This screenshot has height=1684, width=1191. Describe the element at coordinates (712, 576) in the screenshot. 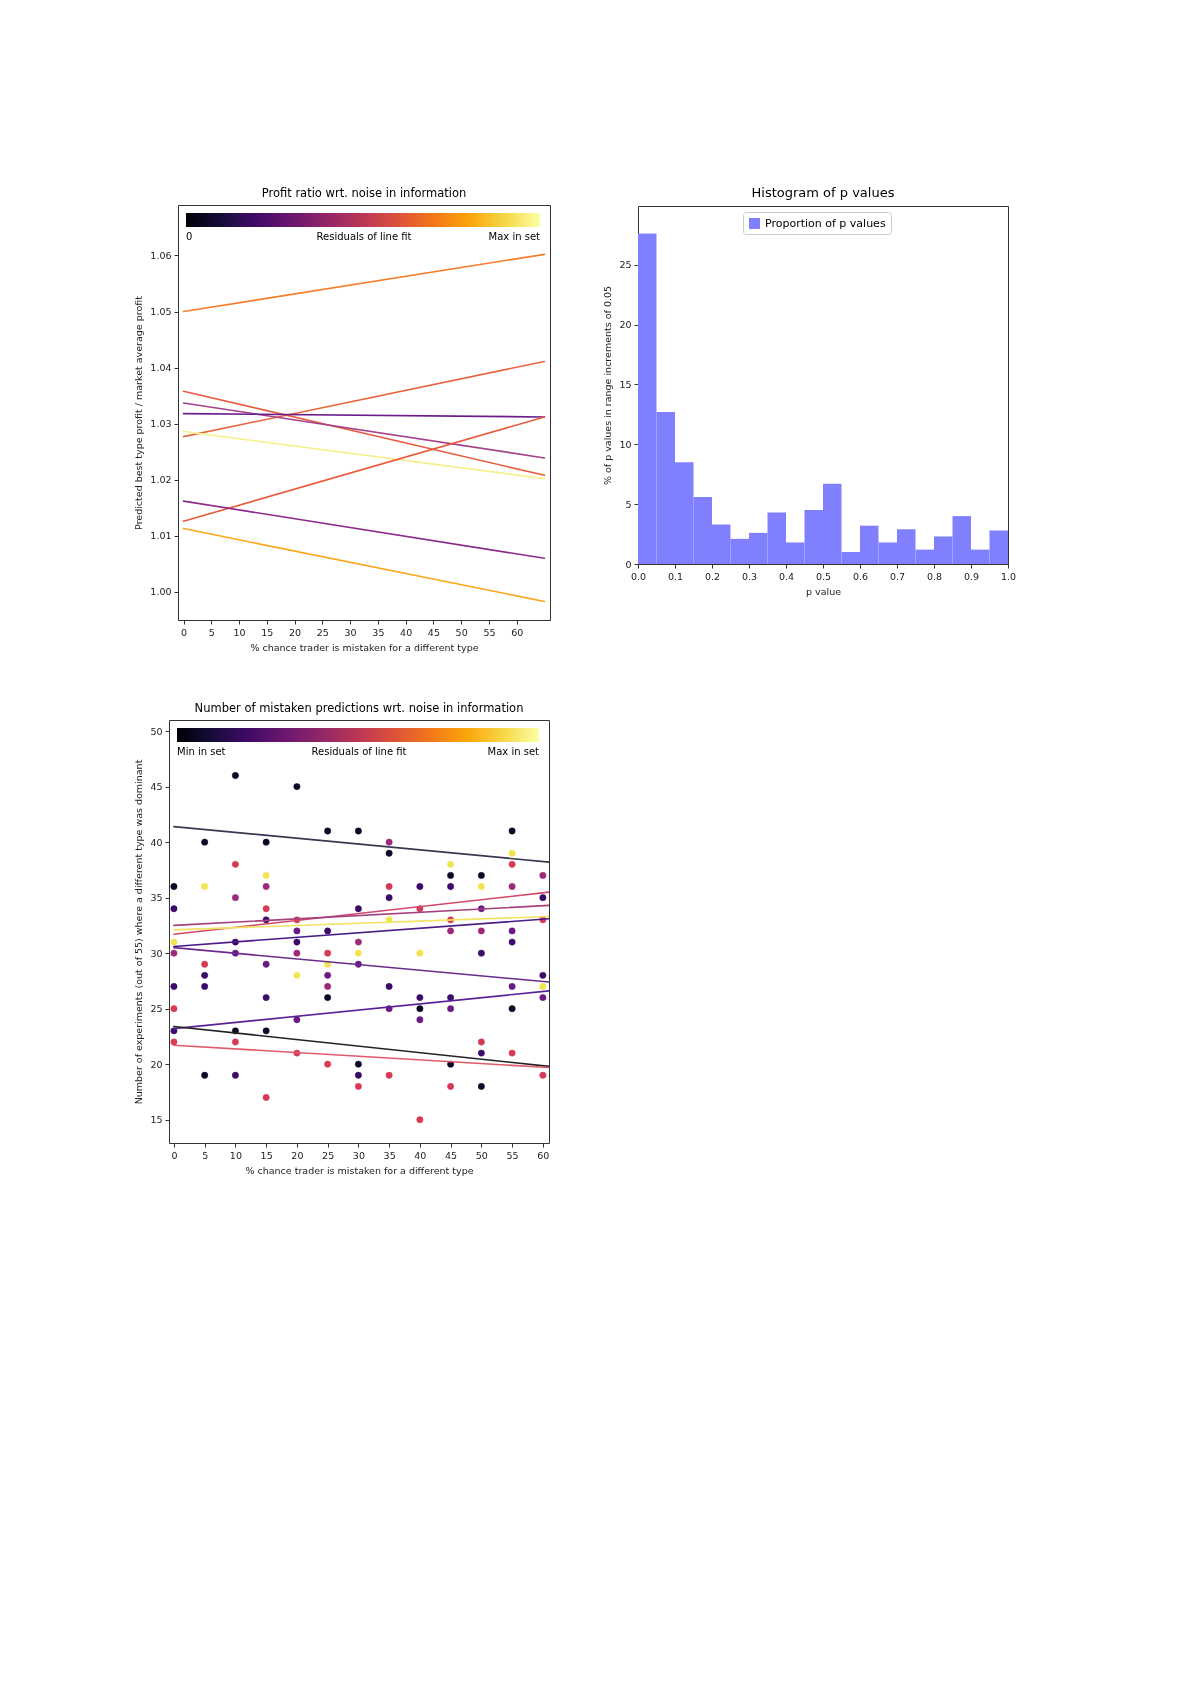

I see `x-tick-label: 0.2` at that location.